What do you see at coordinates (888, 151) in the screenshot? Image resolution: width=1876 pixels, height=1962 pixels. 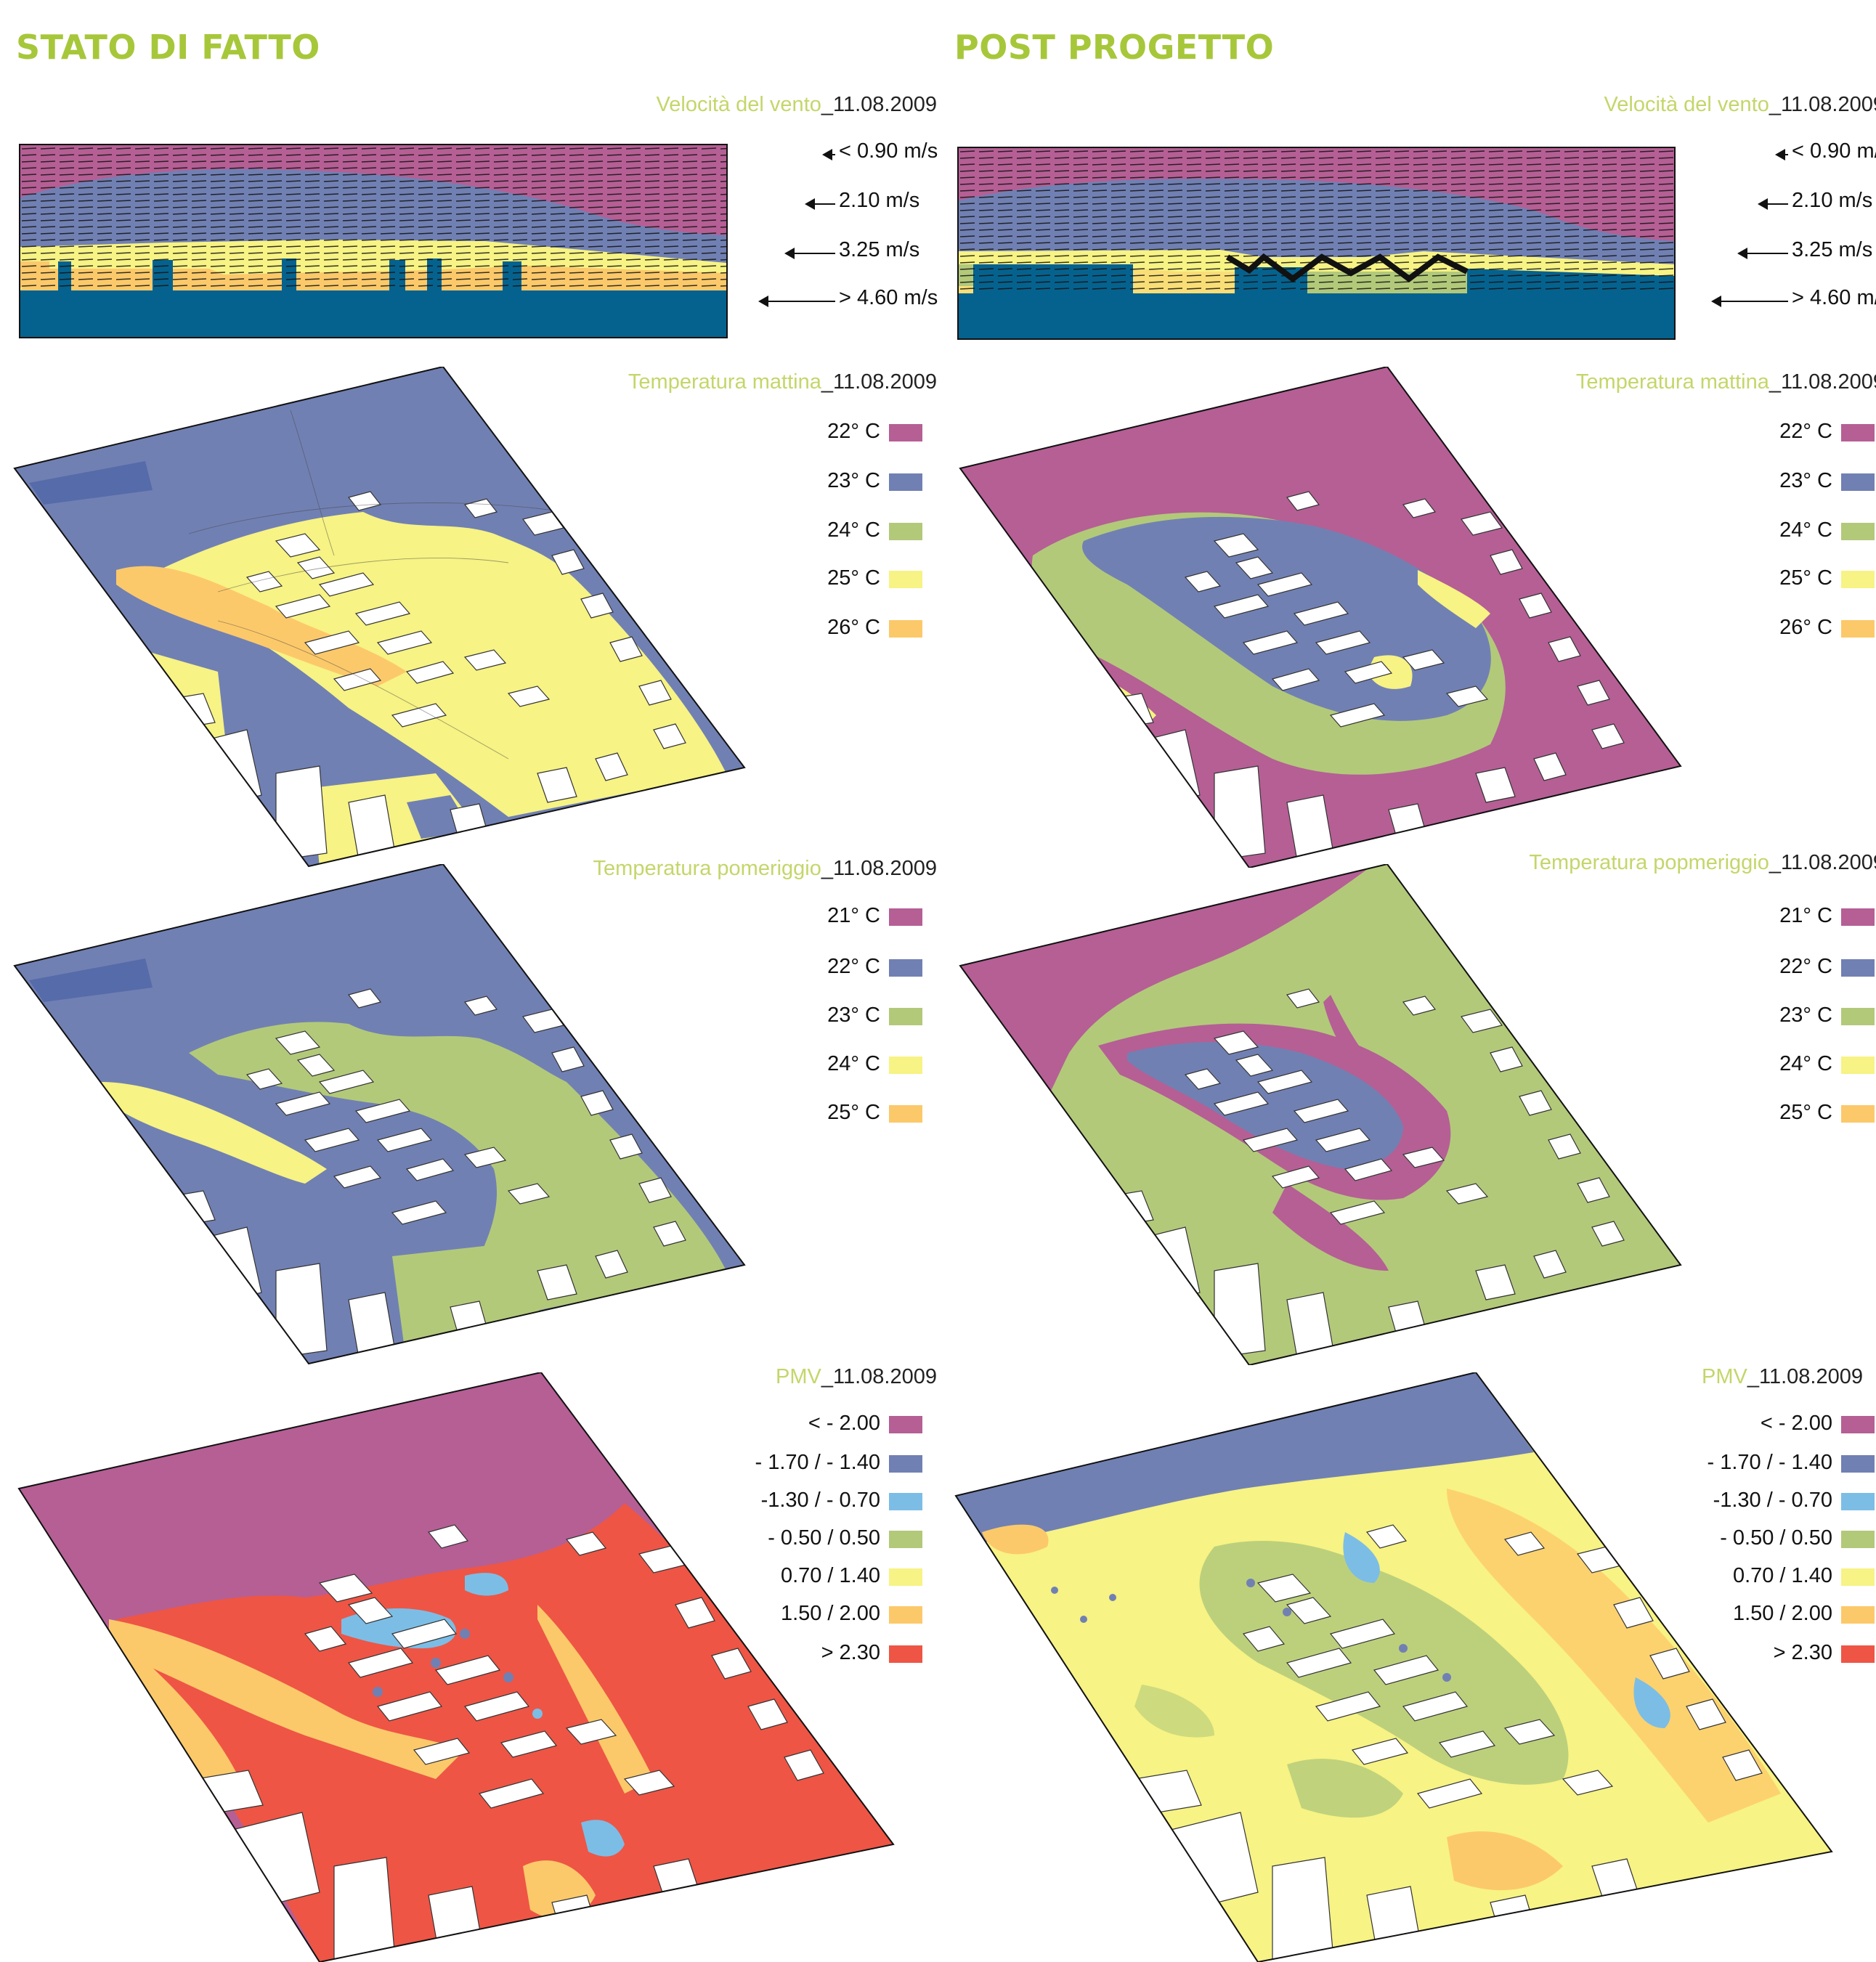 I see `wind-legend-label: < 0.90 m/s` at bounding box center [888, 151].